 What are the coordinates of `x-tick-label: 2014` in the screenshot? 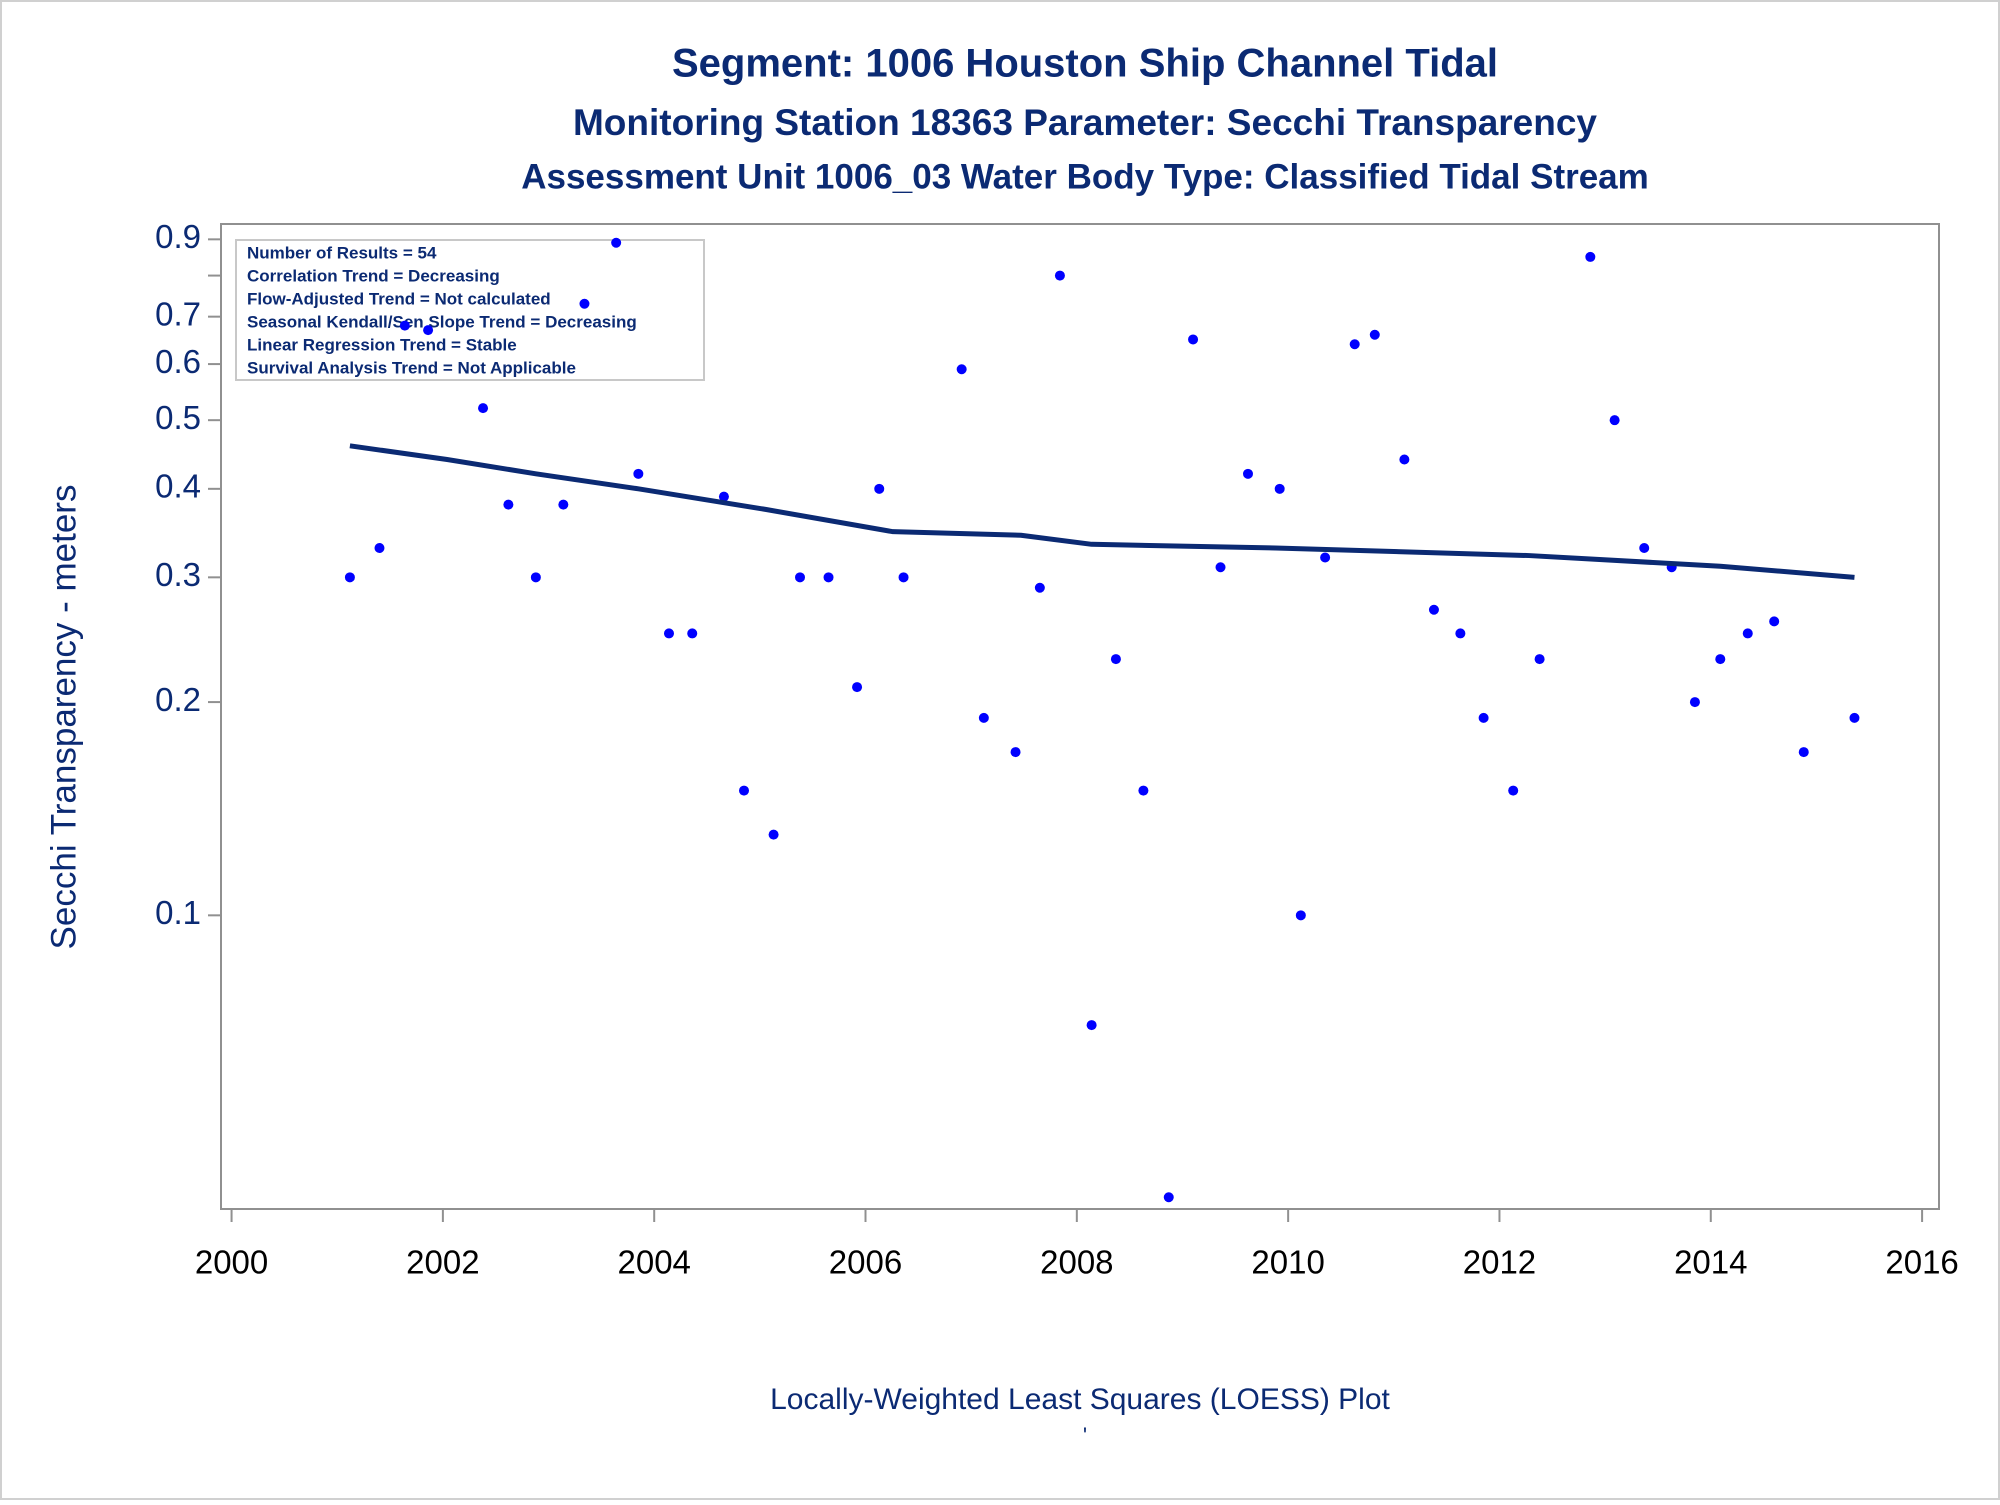 It's located at (1710, 1262).